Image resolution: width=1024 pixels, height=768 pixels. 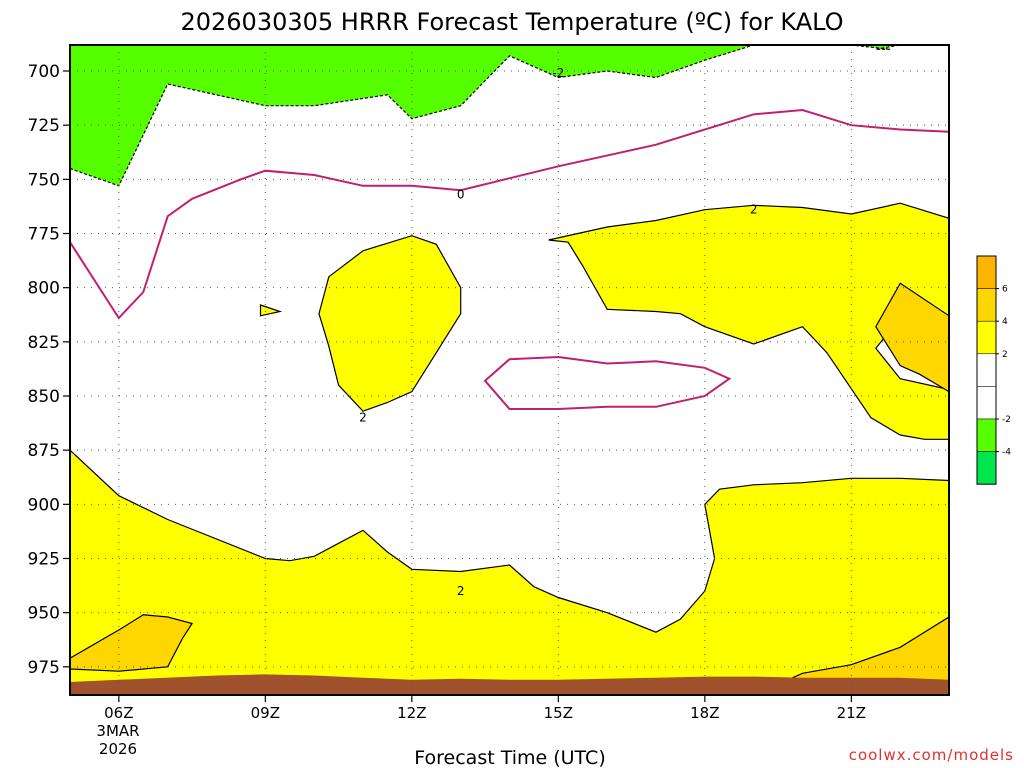 What do you see at coordinates (44, 72) in the screenshot?
I see `y-tick-label-700: 700` at bounding box center [44, 72].